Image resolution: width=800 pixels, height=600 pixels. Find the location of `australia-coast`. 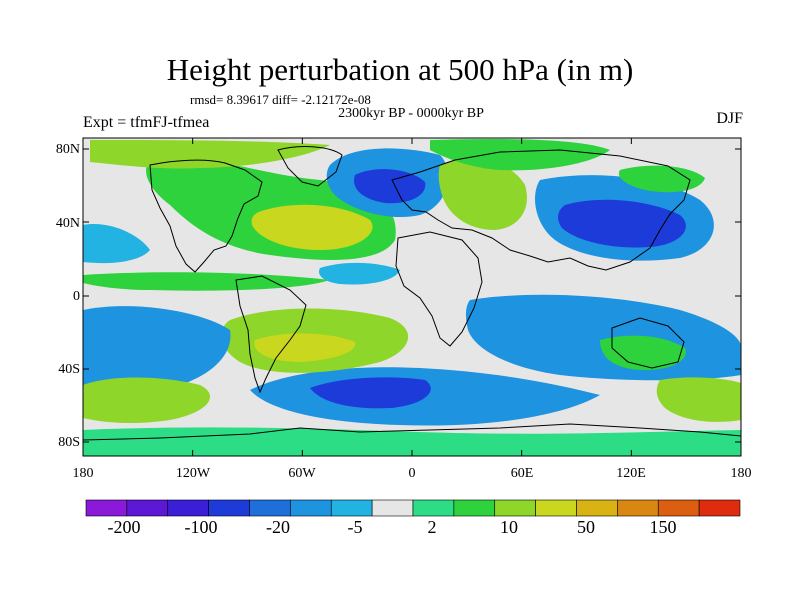

australia-coast is located at coordinates (648, 343).